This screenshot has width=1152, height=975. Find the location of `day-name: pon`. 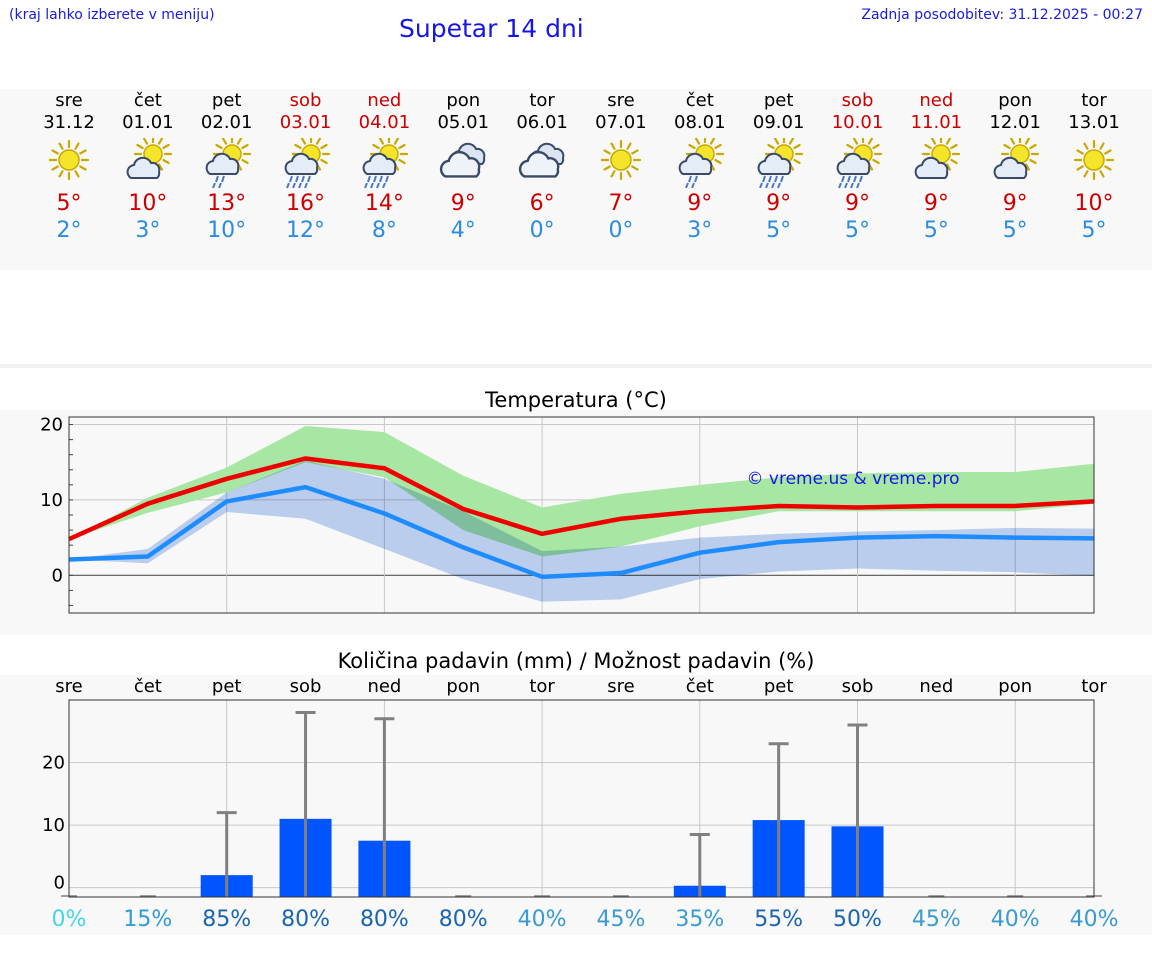

day-name: pon is located at coordinates (463, 100).